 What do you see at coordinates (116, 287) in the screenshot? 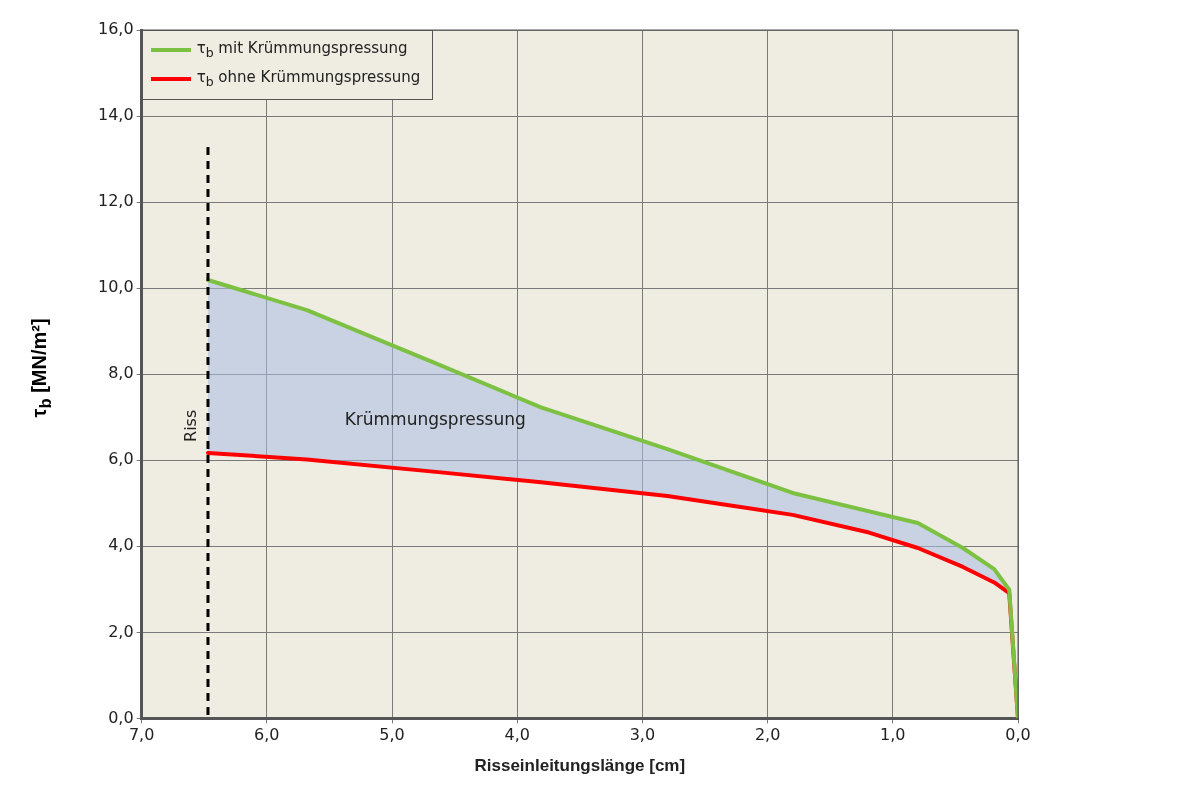
I see `y-tick-label: 10,0` at bounding box center [116, 287].